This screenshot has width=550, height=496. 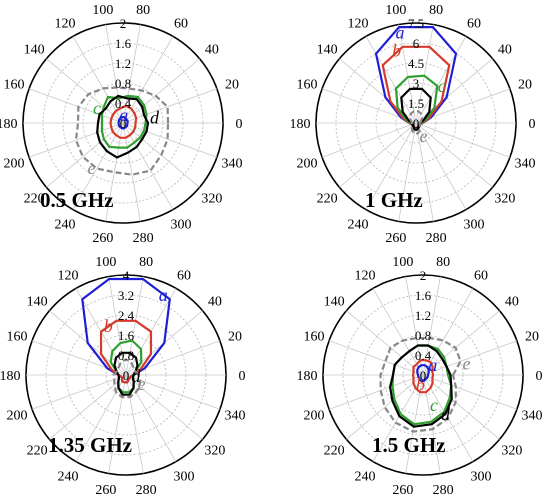 I want to click on radial-tick-label: 0.4, so click(x=123, y=103).